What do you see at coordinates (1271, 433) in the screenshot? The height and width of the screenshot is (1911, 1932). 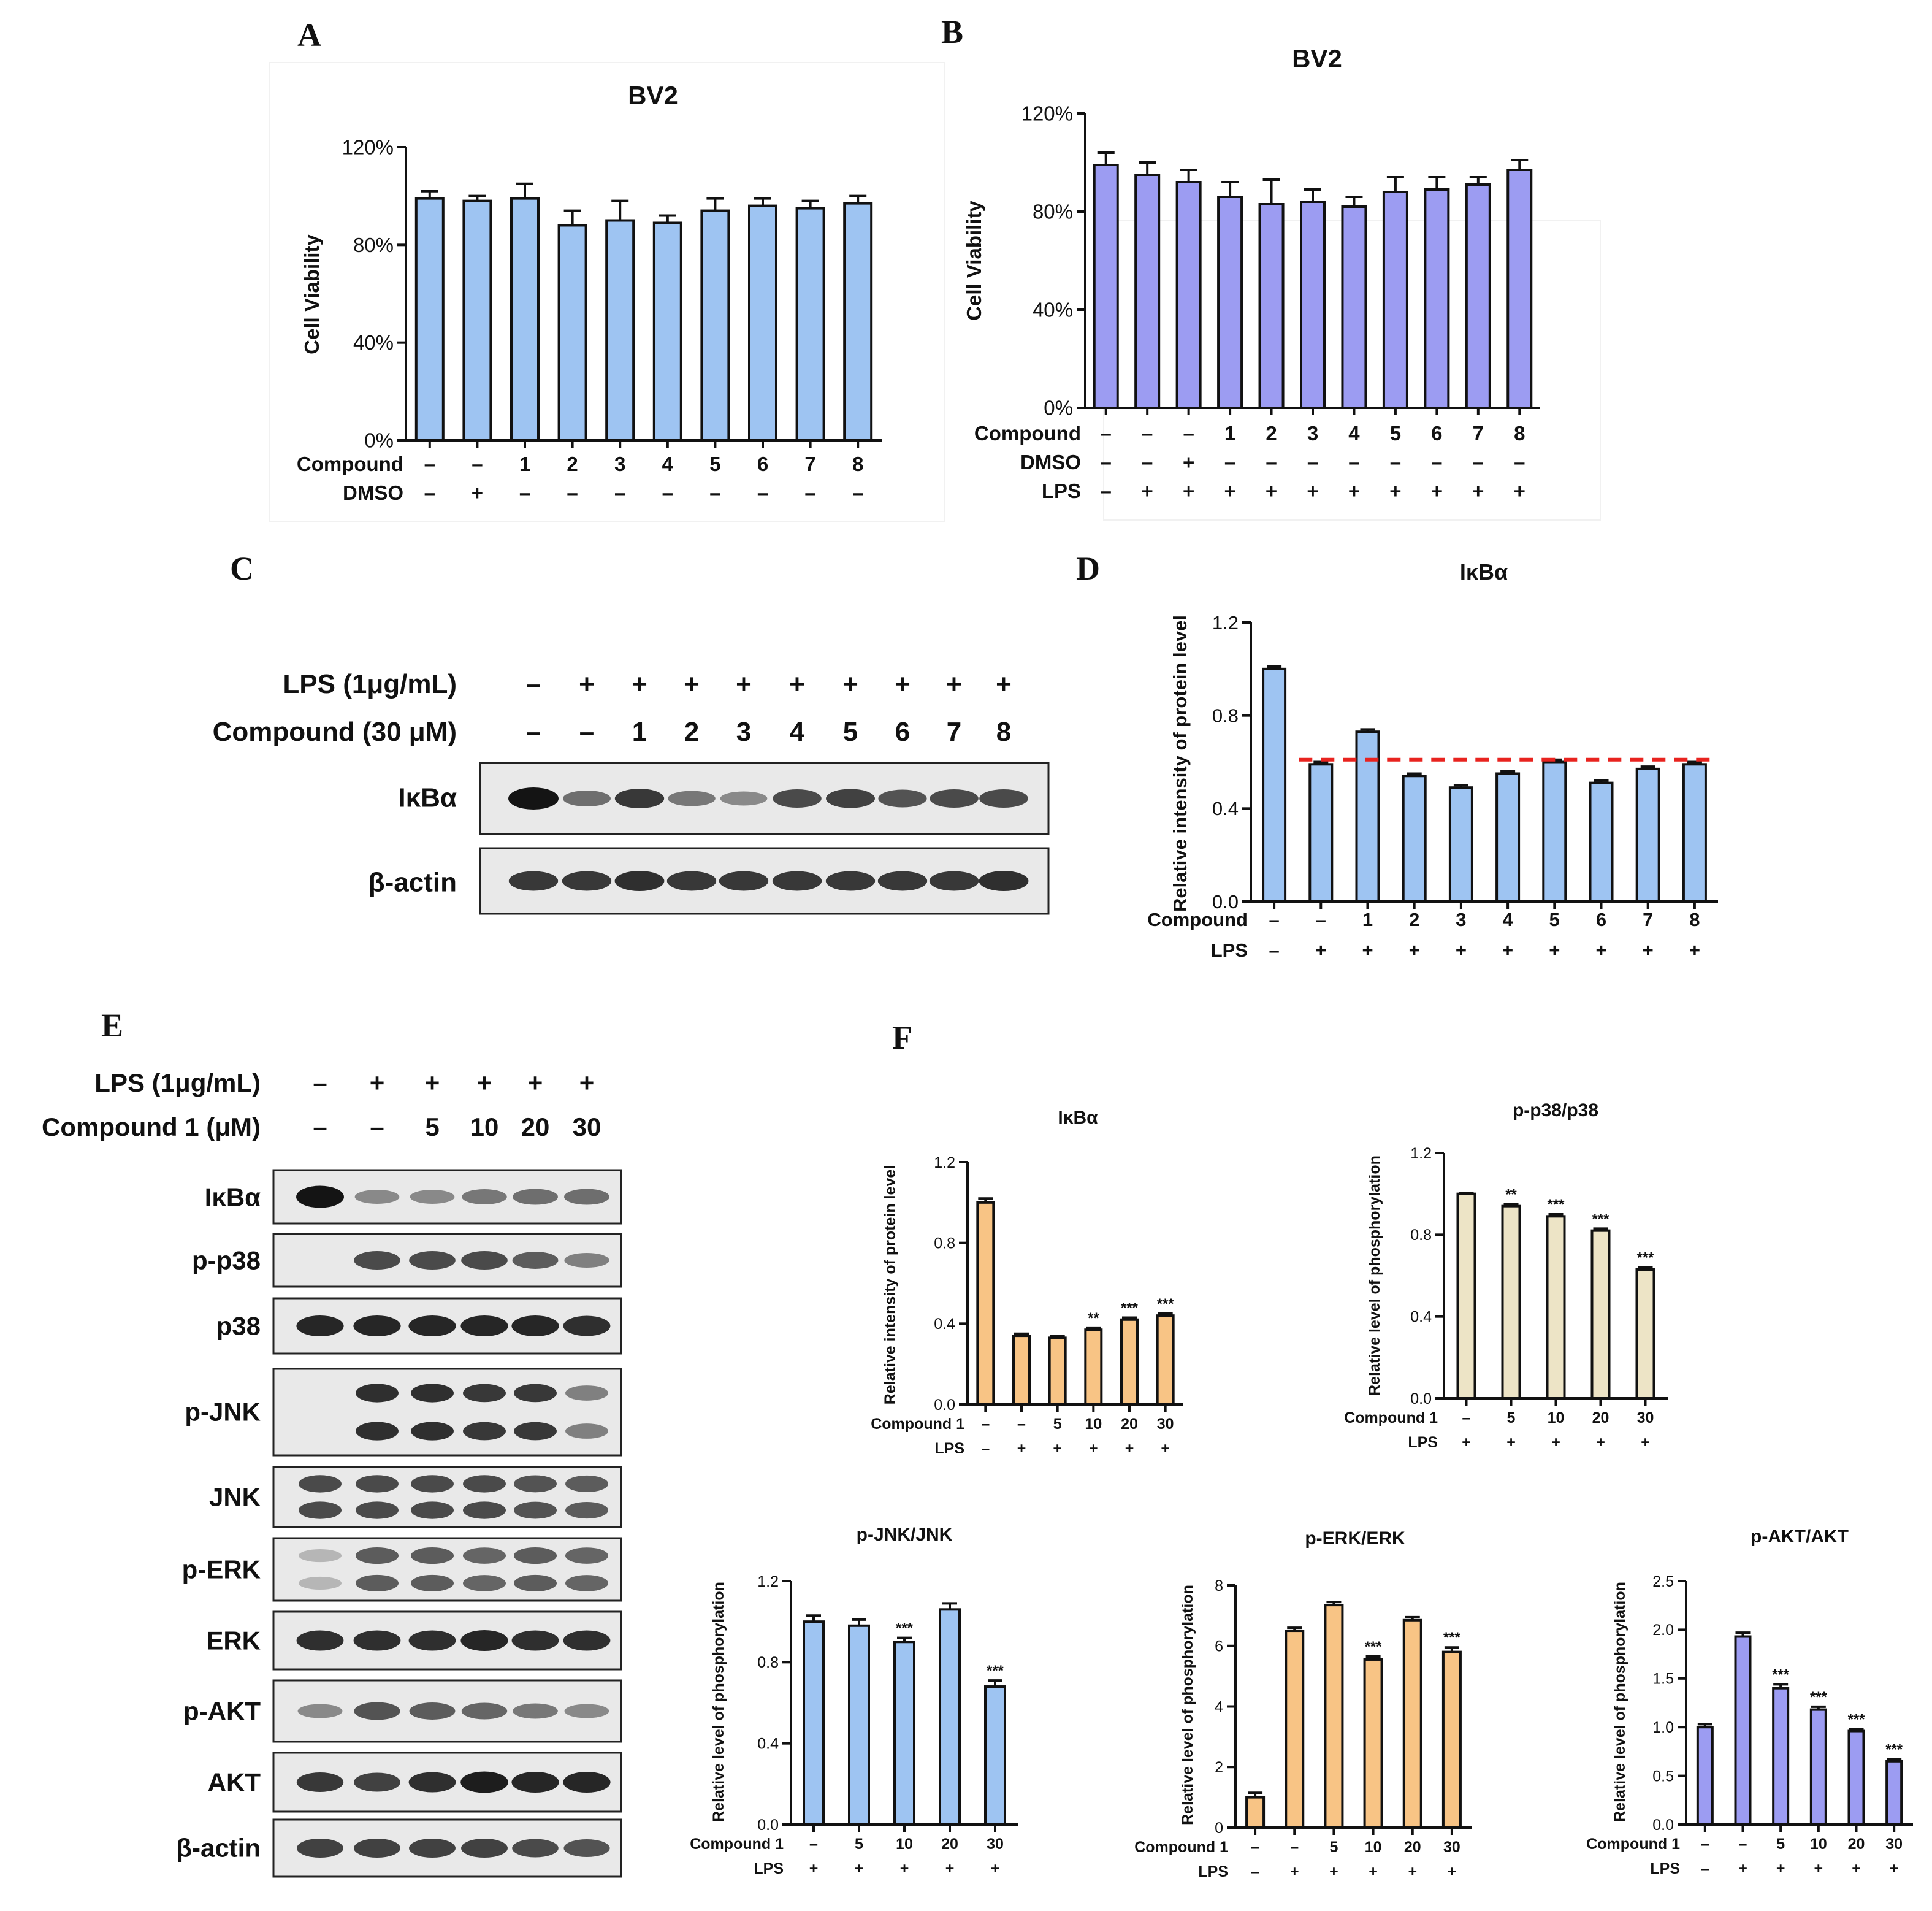 I see `row-value: 2` at bounding box center [1271, 433].